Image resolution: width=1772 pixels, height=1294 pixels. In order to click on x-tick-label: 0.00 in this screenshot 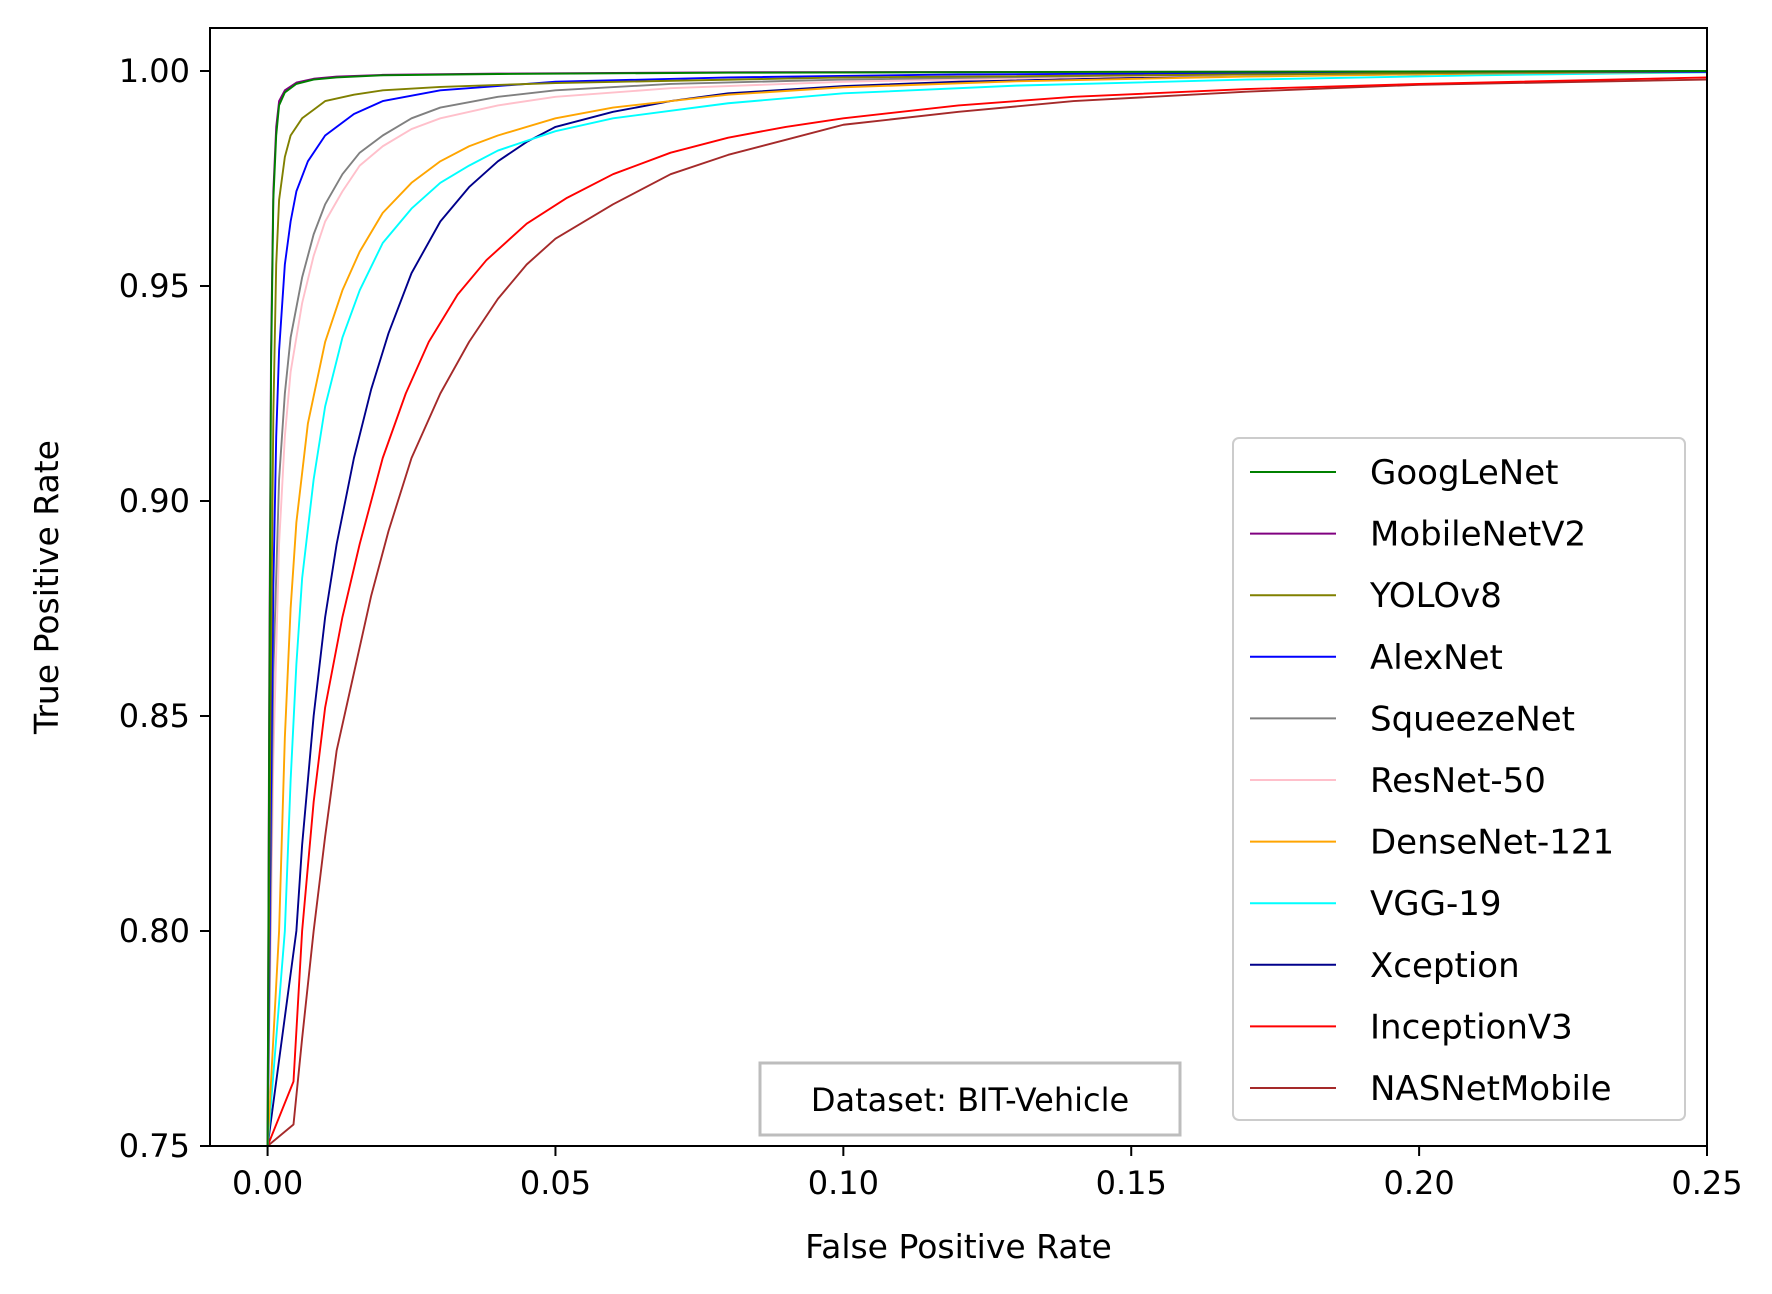, I will do `click(267, 1183)`.